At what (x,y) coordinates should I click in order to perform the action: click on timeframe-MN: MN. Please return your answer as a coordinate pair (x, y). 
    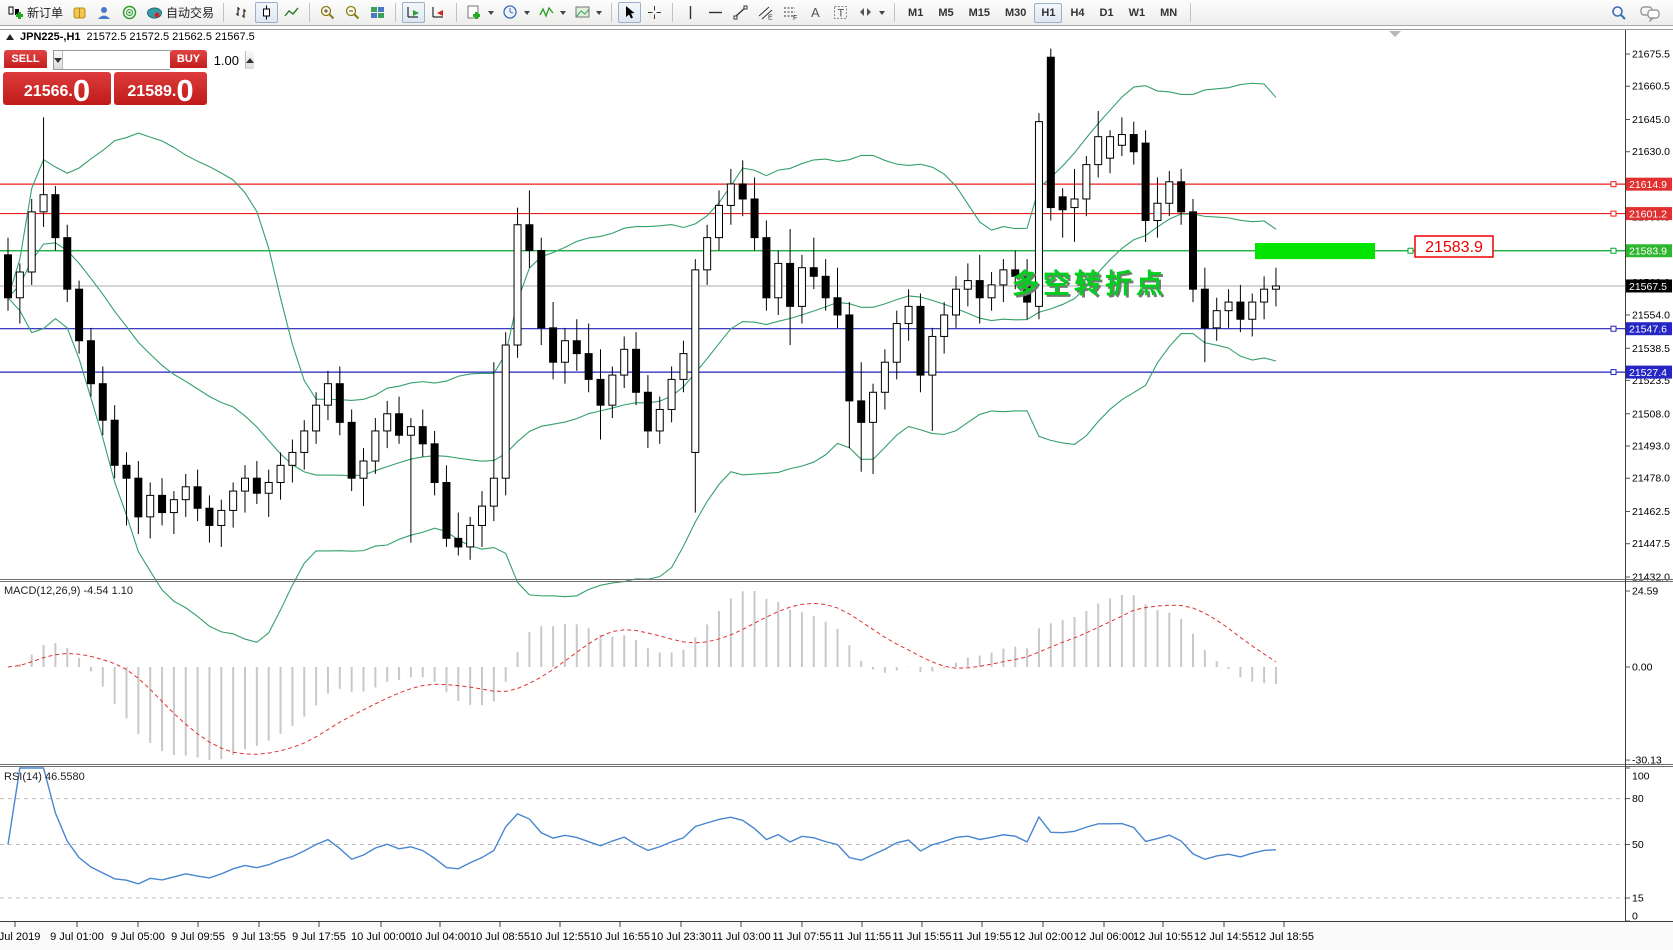
    Looking at the image, I should click on (1169, 12).